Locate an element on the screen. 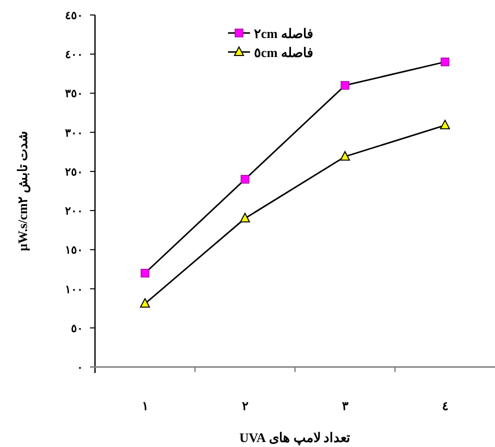 The width and height of the screenshot is (495, 447). y-tick-label: ٢٥٠ is located at coordinates (74, 172).